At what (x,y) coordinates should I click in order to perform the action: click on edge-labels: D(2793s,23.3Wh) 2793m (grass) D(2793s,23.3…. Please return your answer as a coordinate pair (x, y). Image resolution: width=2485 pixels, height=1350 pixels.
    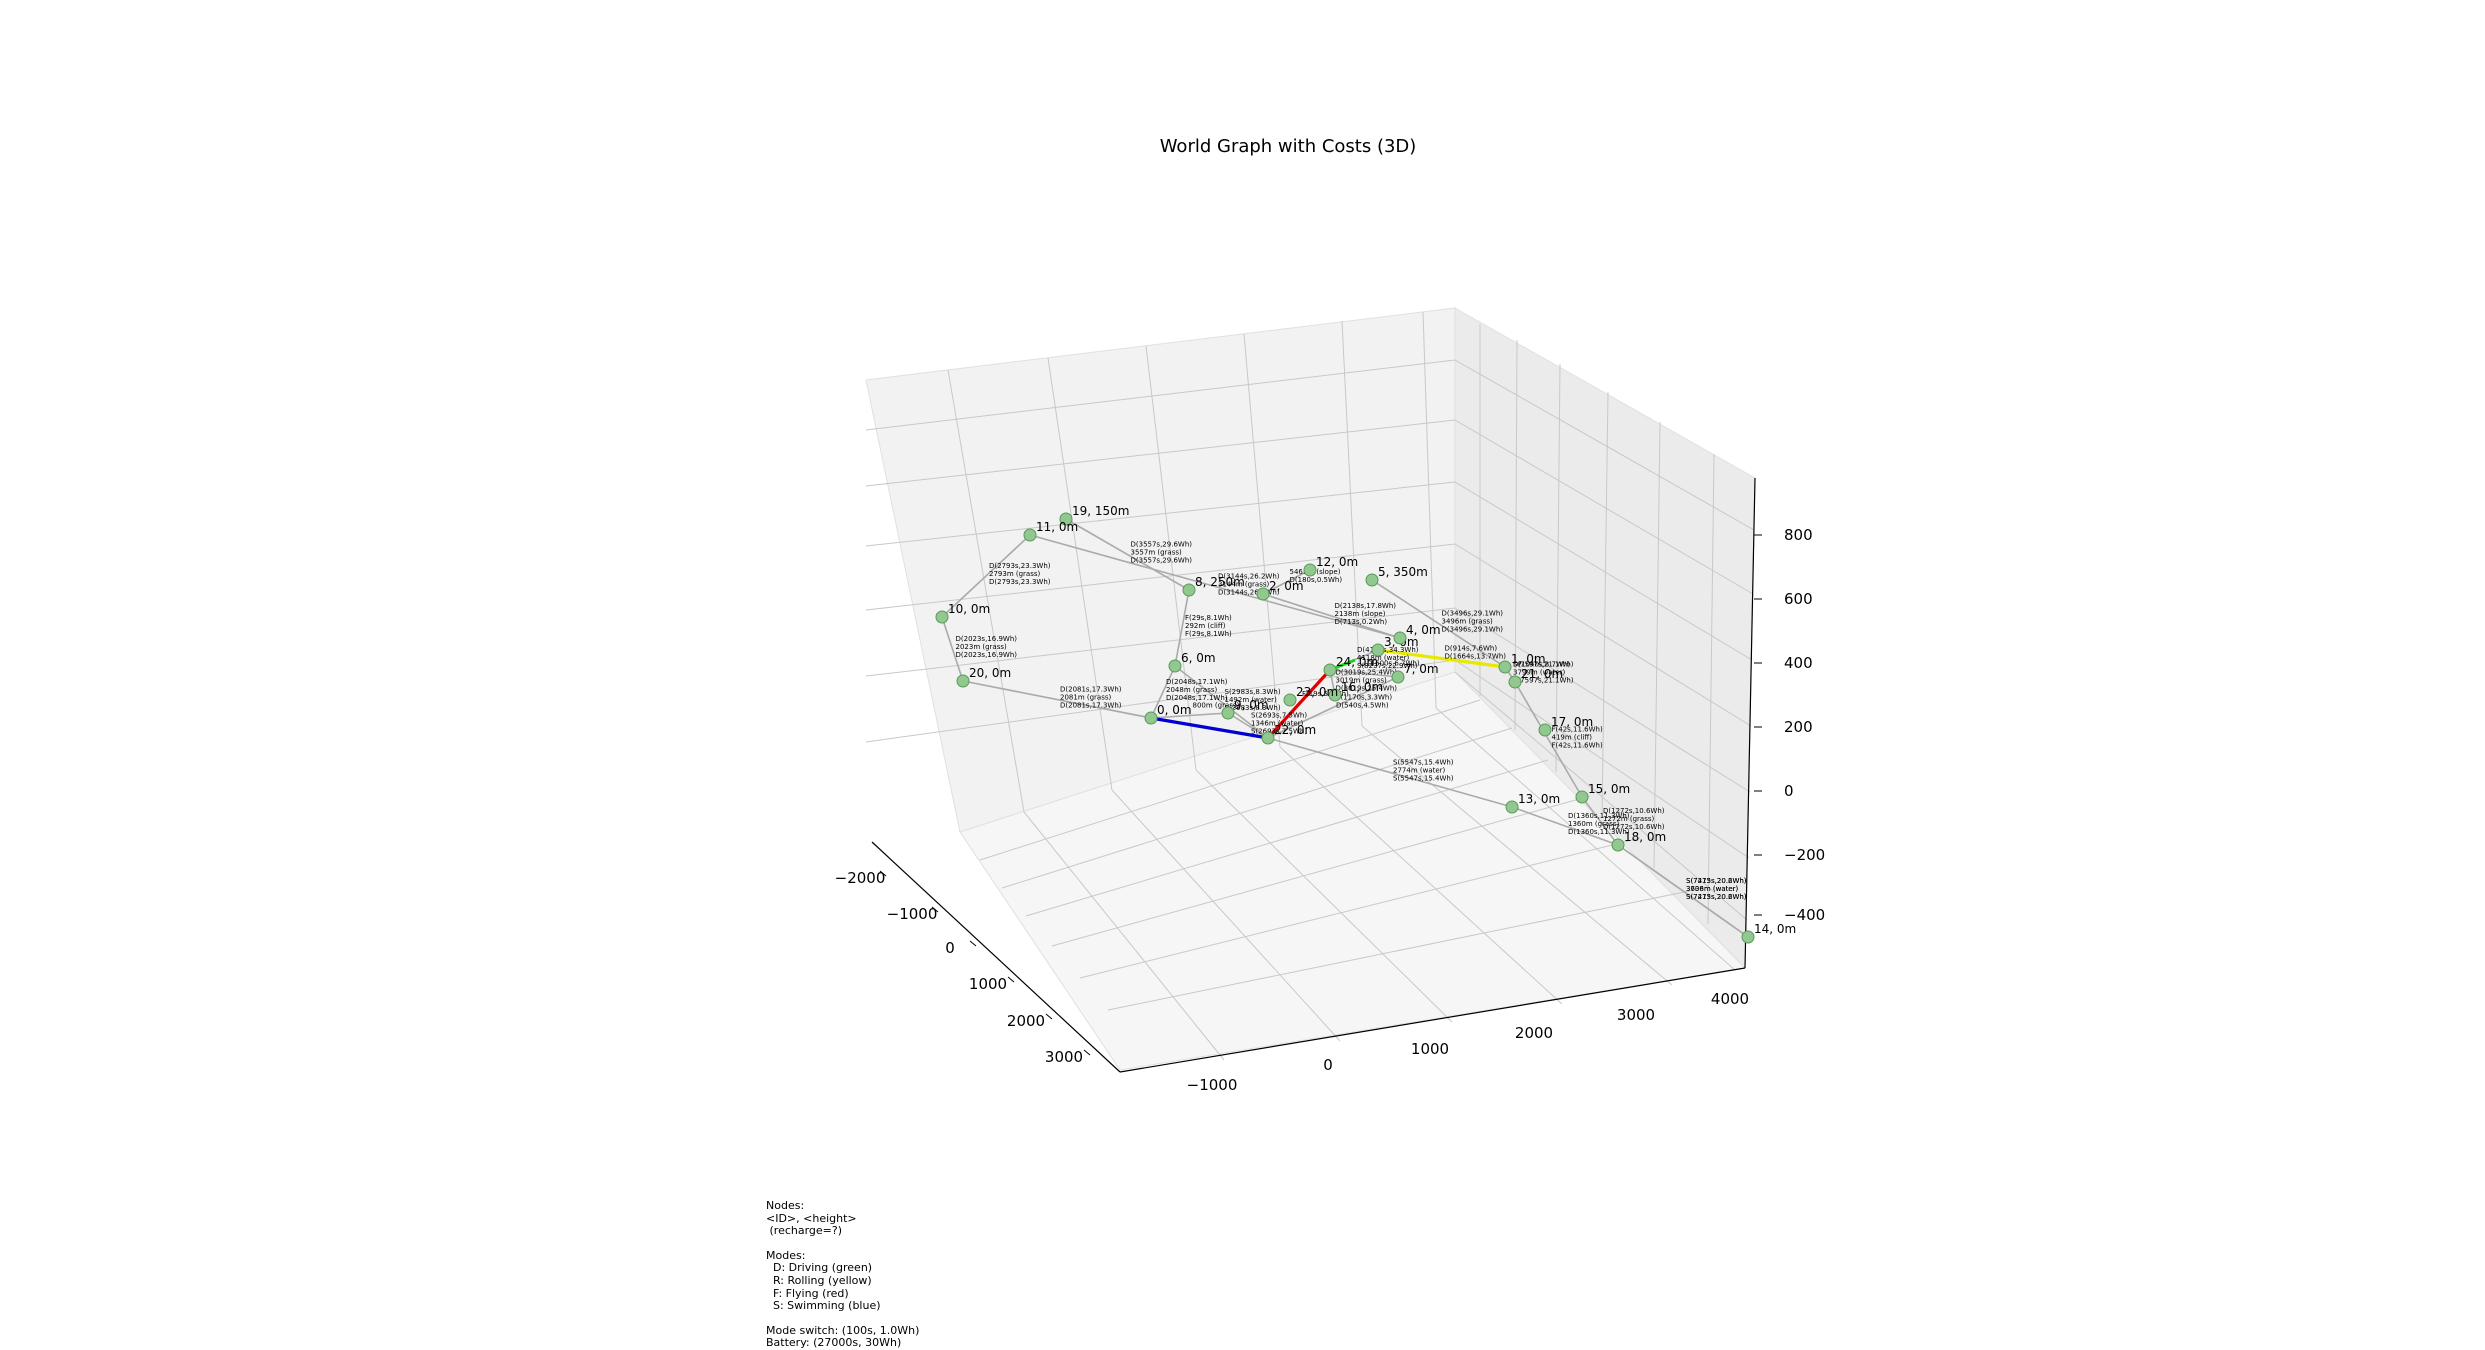
    Looking at the image, I should click on (1351, 721).